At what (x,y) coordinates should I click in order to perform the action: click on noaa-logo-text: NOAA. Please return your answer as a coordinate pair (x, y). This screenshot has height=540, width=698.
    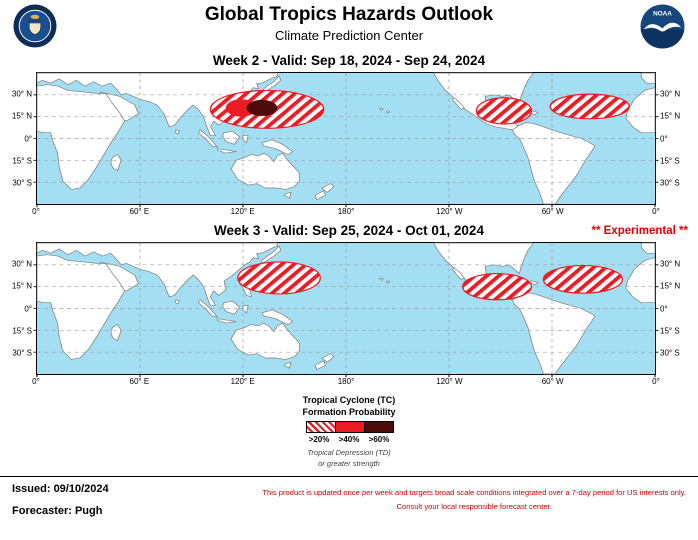
    Looking at the image, I should click on (662, 14).